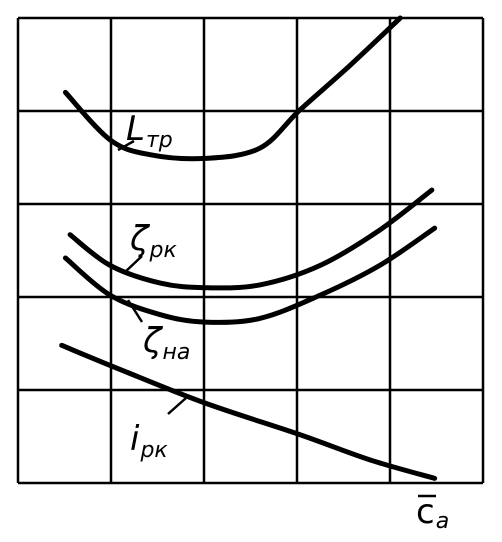  What do you see at coordinates (135, 129) in the screenshot?
I see `series-label: L` at bounding box center [135, 129].